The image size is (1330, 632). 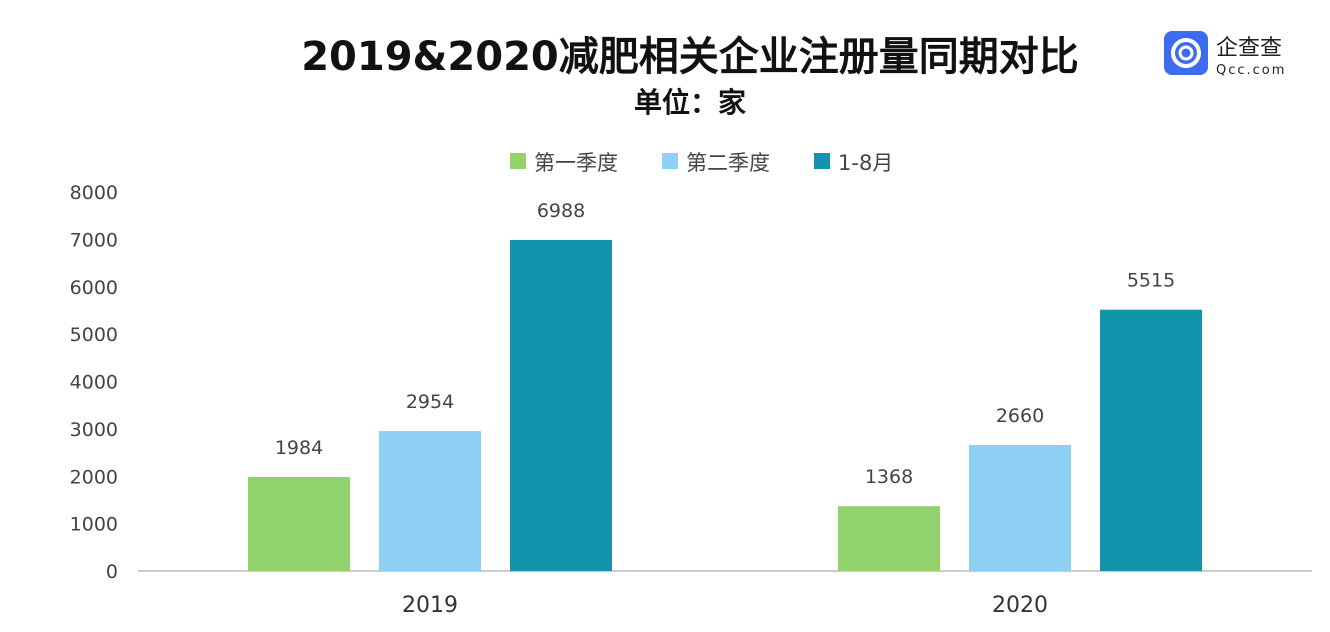 What do you see at coordinates (690, 102) in the screenshot?
I see `chart-subtitle: 单位：家` at bounding box center [690, 102].